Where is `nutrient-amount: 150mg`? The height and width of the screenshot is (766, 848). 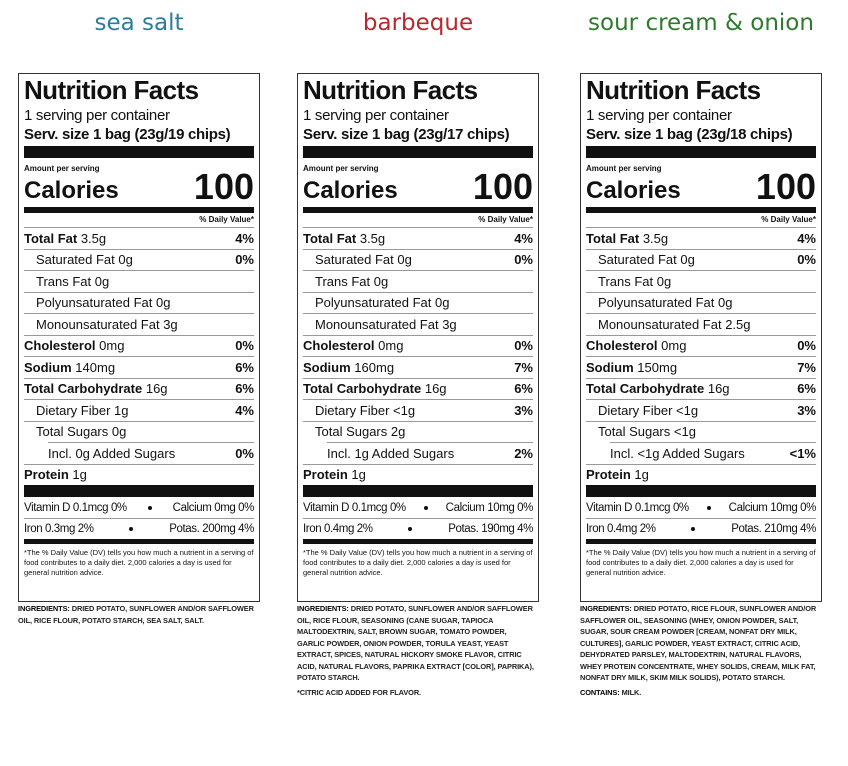 nutrient-amount: 150mg is located at coordinates (657, 367).